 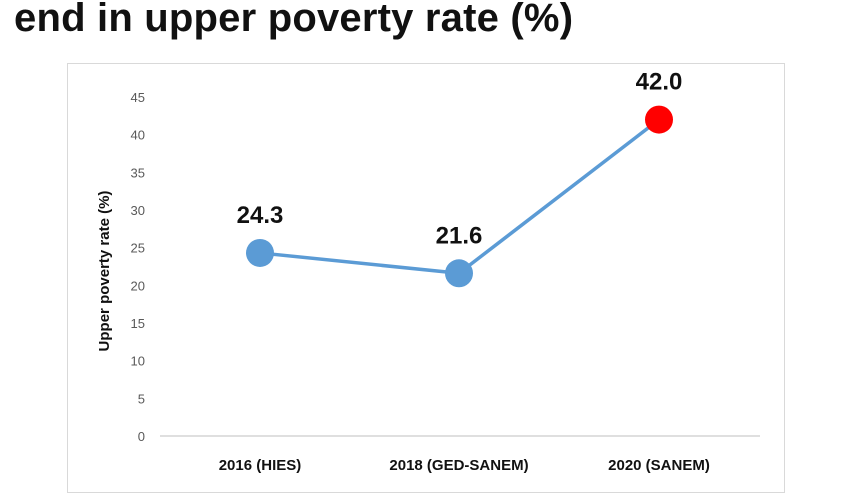 I want to click on y-tick-label: 10, so click(x=138, y=361).